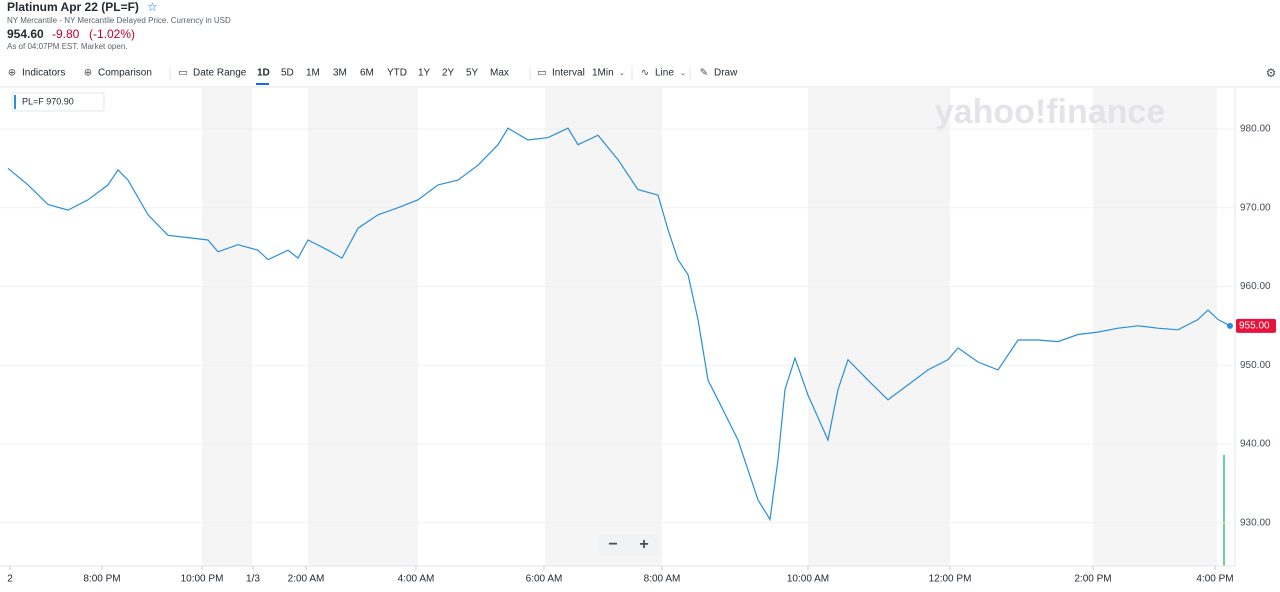 The image size is (1280, 592). What do you see at coordinates (67, 46) in the screenshot?
I see `as-of: As of 04:07PM EST. Market open.` at bounding box center [67, 46].